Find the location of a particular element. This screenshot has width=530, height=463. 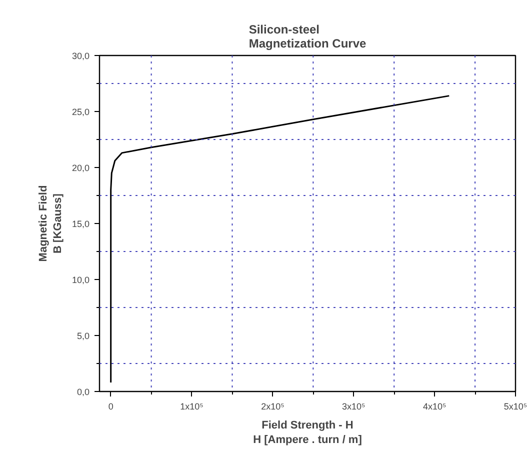

chart-title: Silicon-steel Magnetization Curve is located at coordinates (307, 36).